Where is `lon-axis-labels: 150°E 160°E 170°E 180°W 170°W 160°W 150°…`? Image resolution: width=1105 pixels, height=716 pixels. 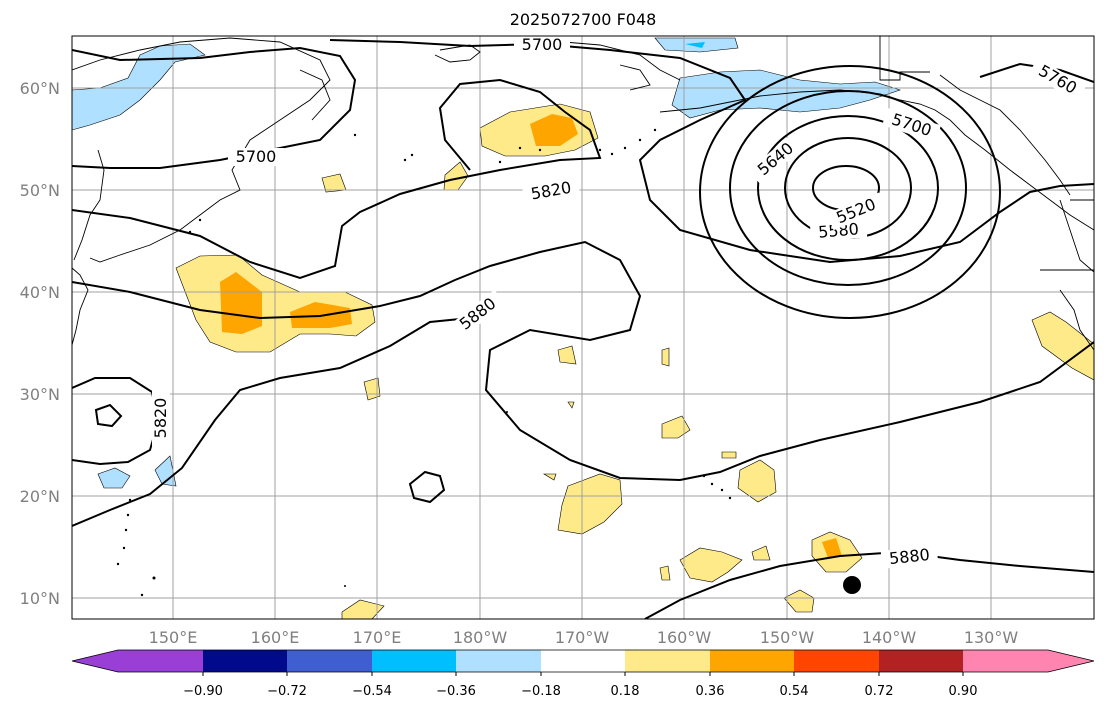 lon-axis-labels: 150°E 160°E 170°E 180°W 170°W 160°W 150°… is located at coordinates (584, 637).